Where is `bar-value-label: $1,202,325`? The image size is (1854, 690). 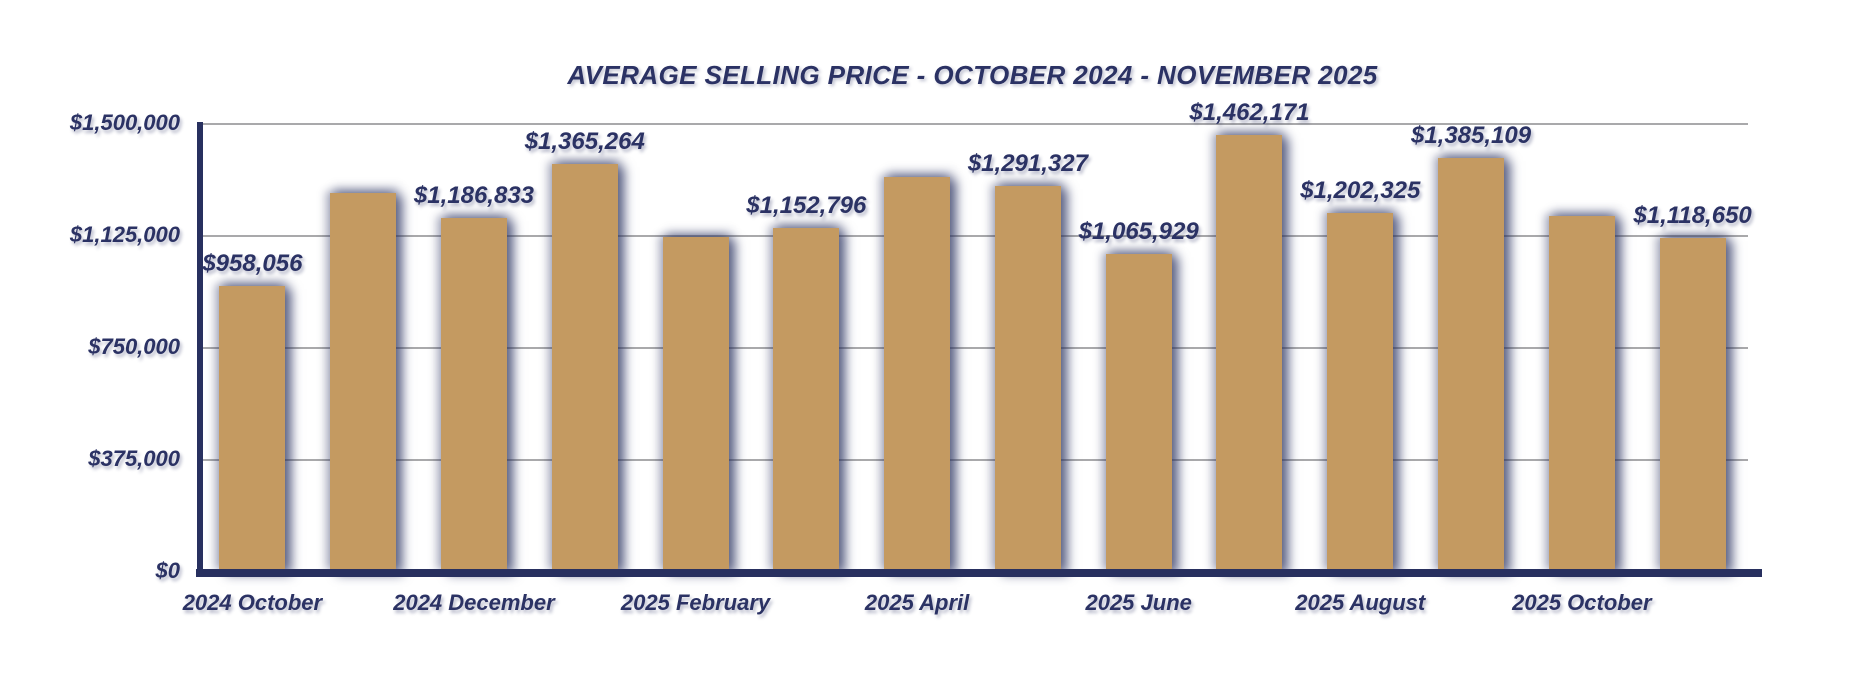
bar-value-label: $1,202,325 is located at coordinates (1360, 190).